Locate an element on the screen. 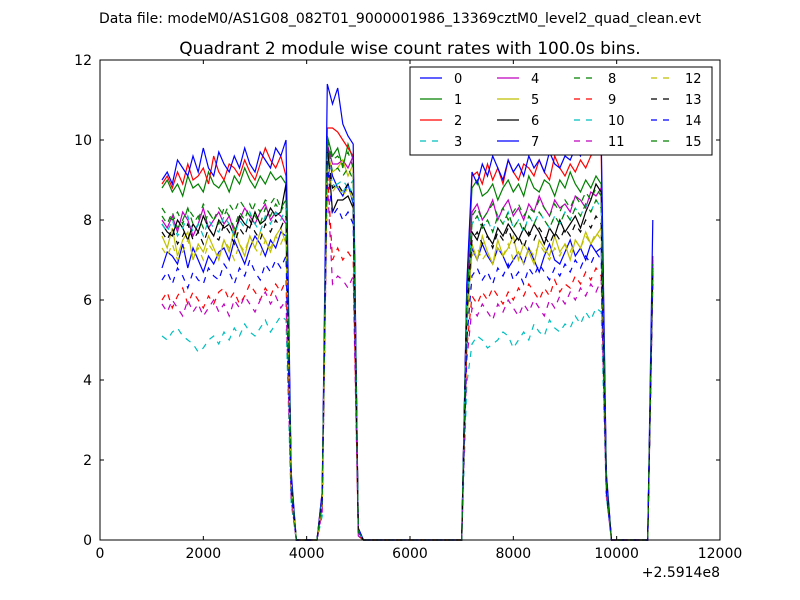  x-tick-label: 12000 is located at coordinates (720, 554).